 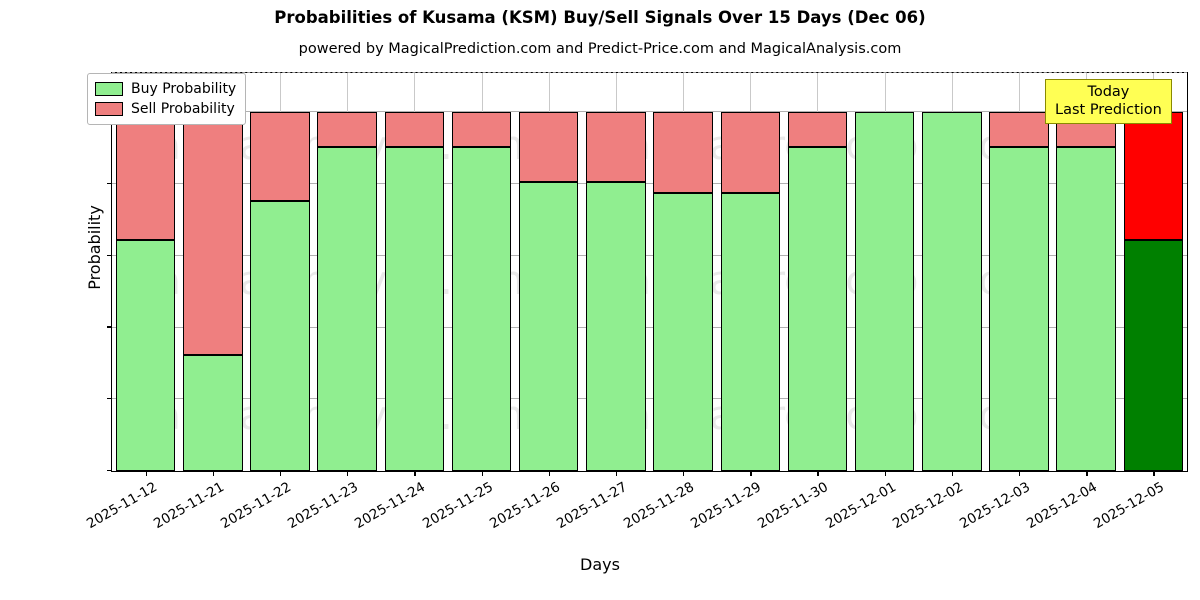 What do you see at coordinates (1108, 92) in the screenshot?
I see `today-annotation-line1: Today` at bounding box center [1108, 92].